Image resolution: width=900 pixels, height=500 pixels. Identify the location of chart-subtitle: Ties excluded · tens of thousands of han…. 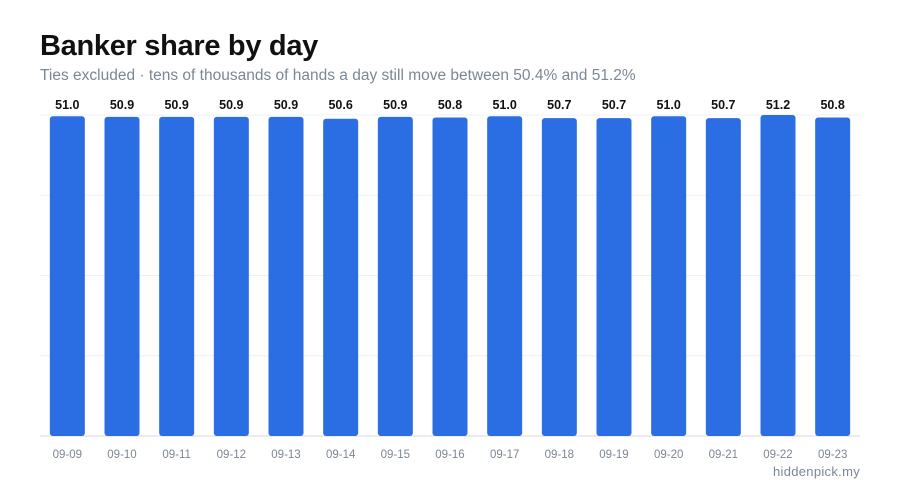
(338, 75).